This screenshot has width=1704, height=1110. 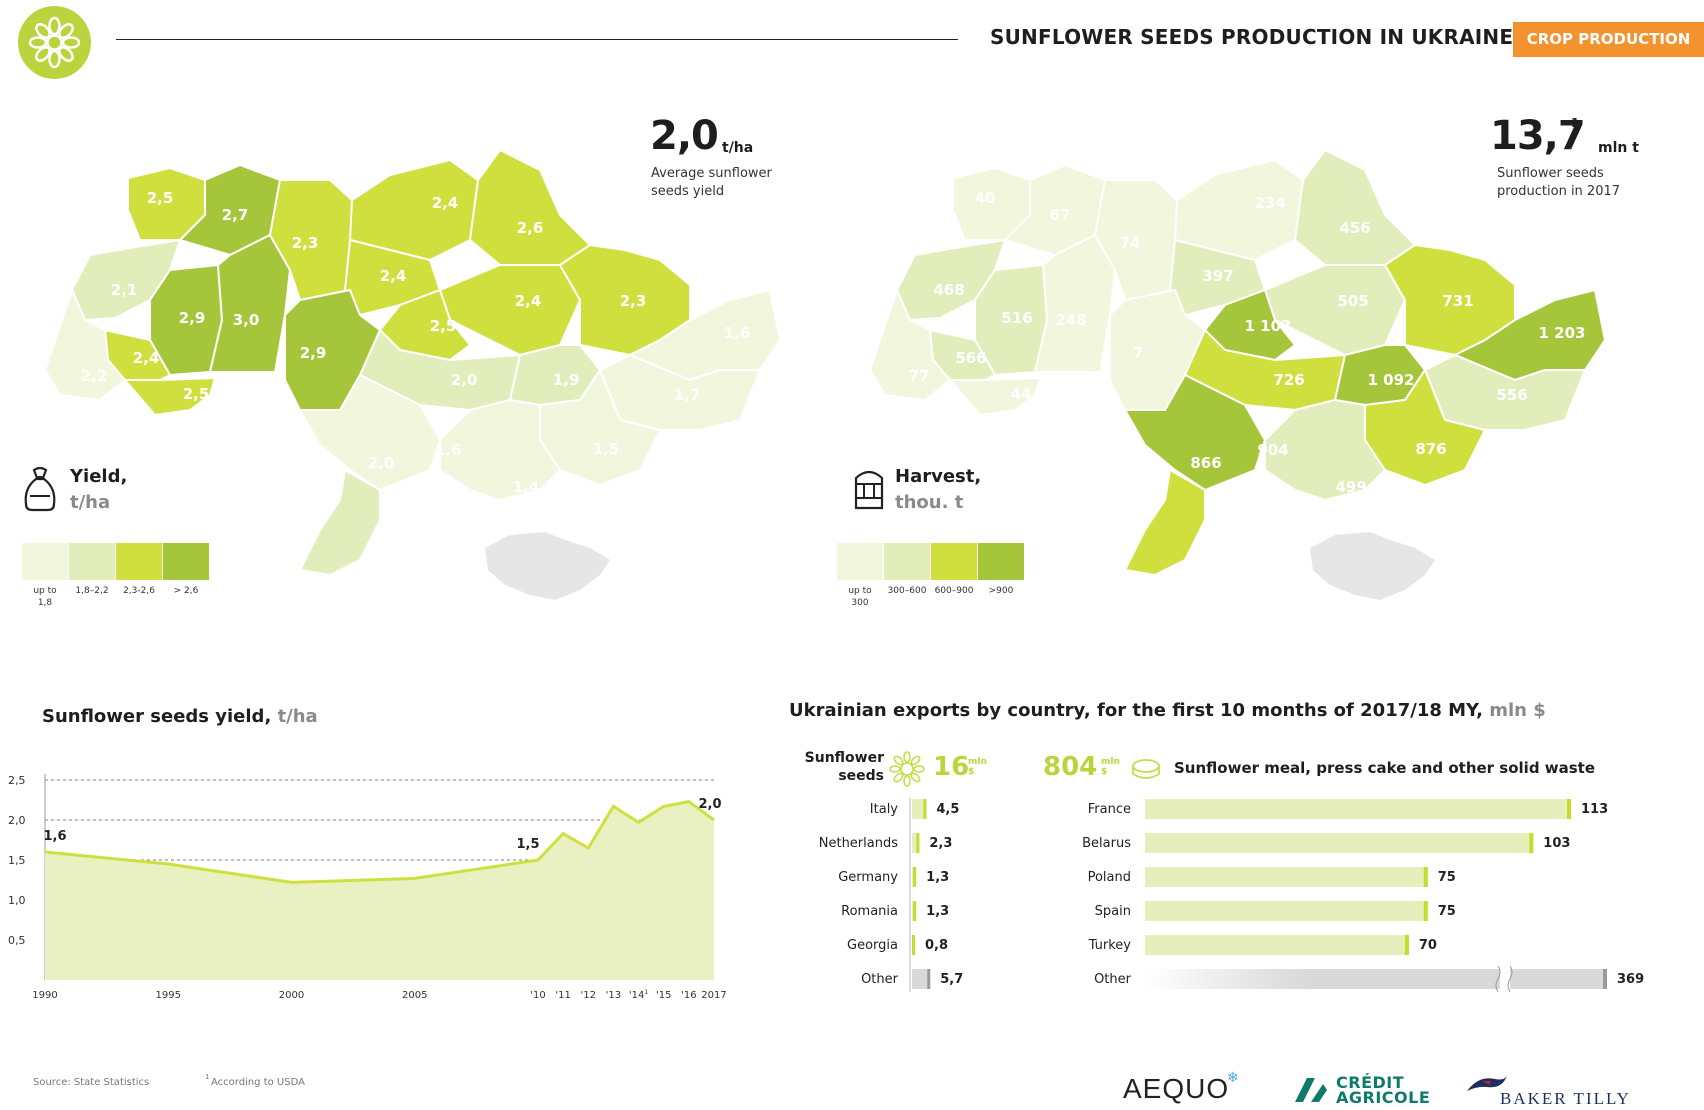 I want to click on meal-category-label: Poland, so click(x=1109, y=877).